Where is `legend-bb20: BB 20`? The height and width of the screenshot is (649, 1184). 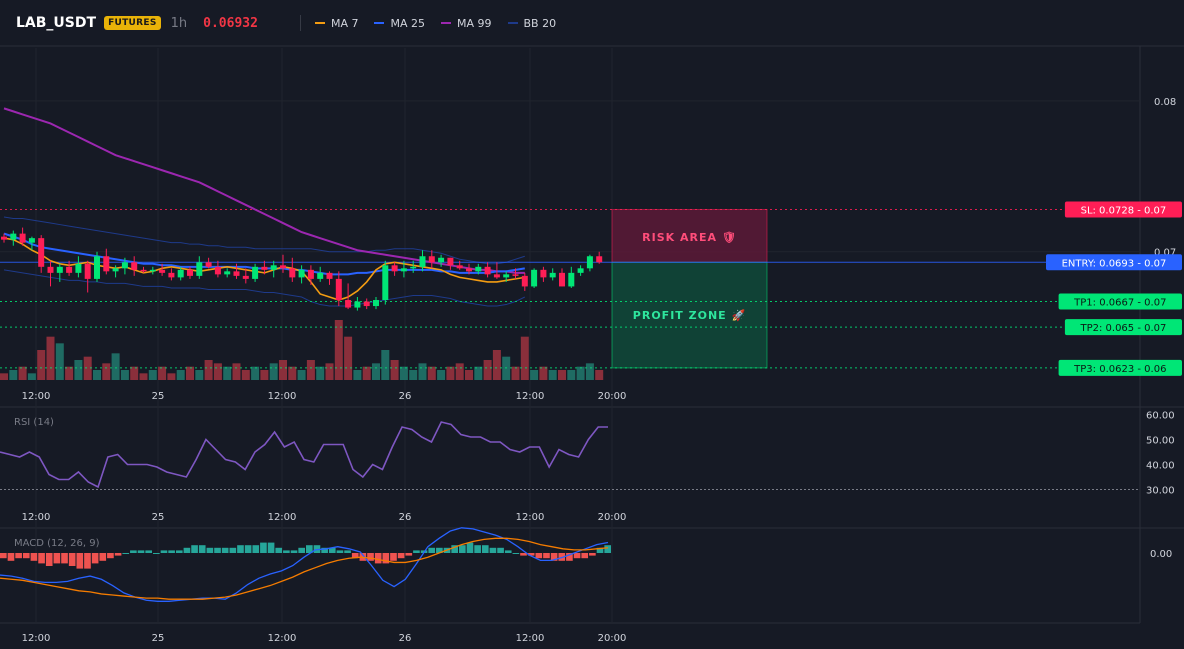 legend-bb20: BB 20 is located at coordinates (531, 23).